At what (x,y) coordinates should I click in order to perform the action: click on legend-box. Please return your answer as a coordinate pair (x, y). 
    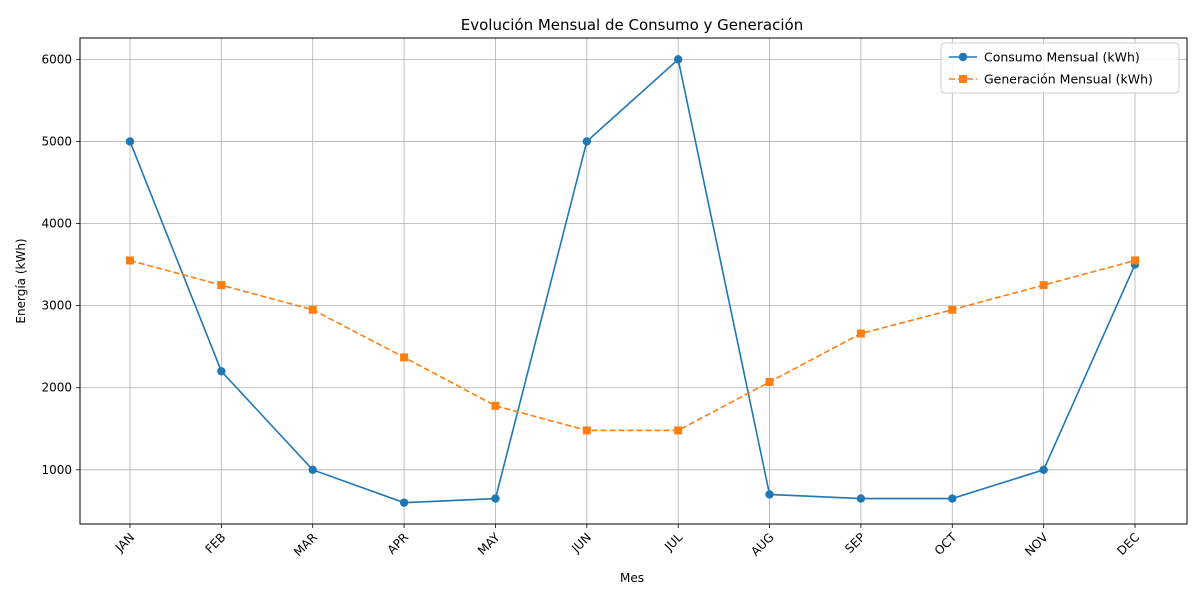
    Looking at the image, I should click on (1060, 68).